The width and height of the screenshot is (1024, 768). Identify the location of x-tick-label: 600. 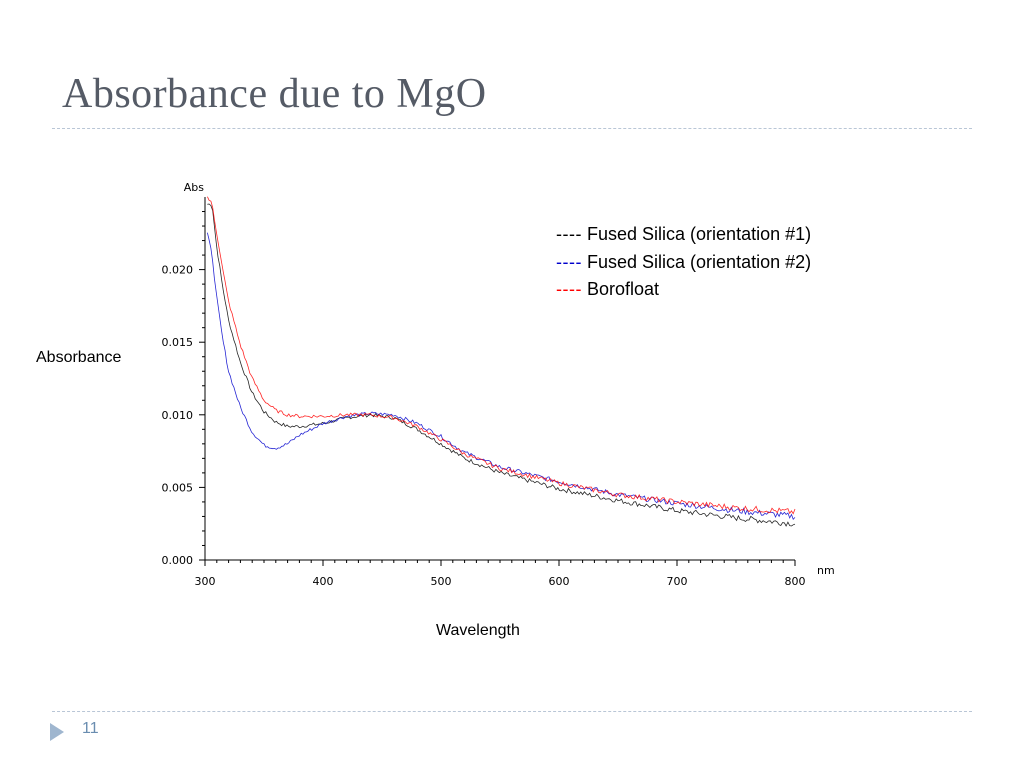
(559, 581).